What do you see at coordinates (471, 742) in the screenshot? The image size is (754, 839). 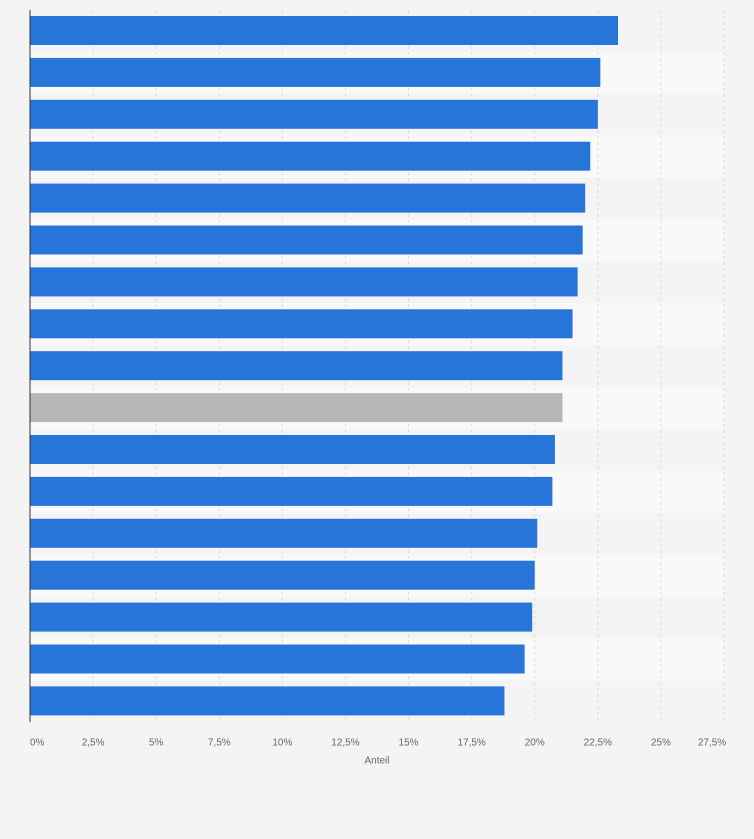 I see `x-tick-label: 17,5%` at bounding box center [471, 742].